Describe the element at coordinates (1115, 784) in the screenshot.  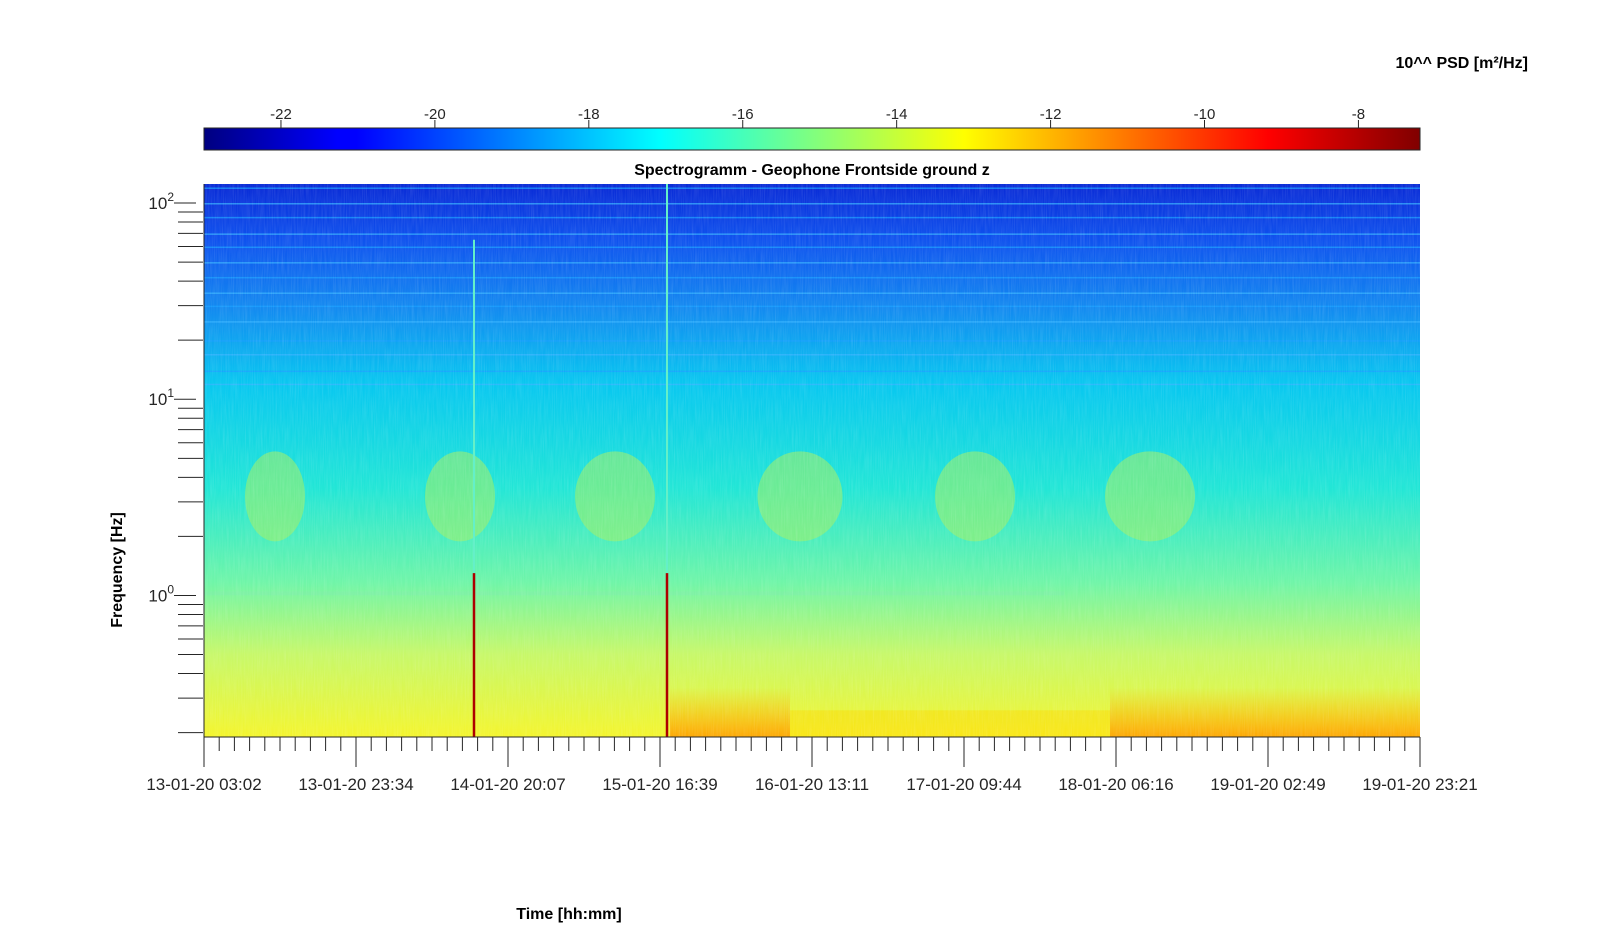
I see `x-tick-label: 18-01-20 06:16` at that location.